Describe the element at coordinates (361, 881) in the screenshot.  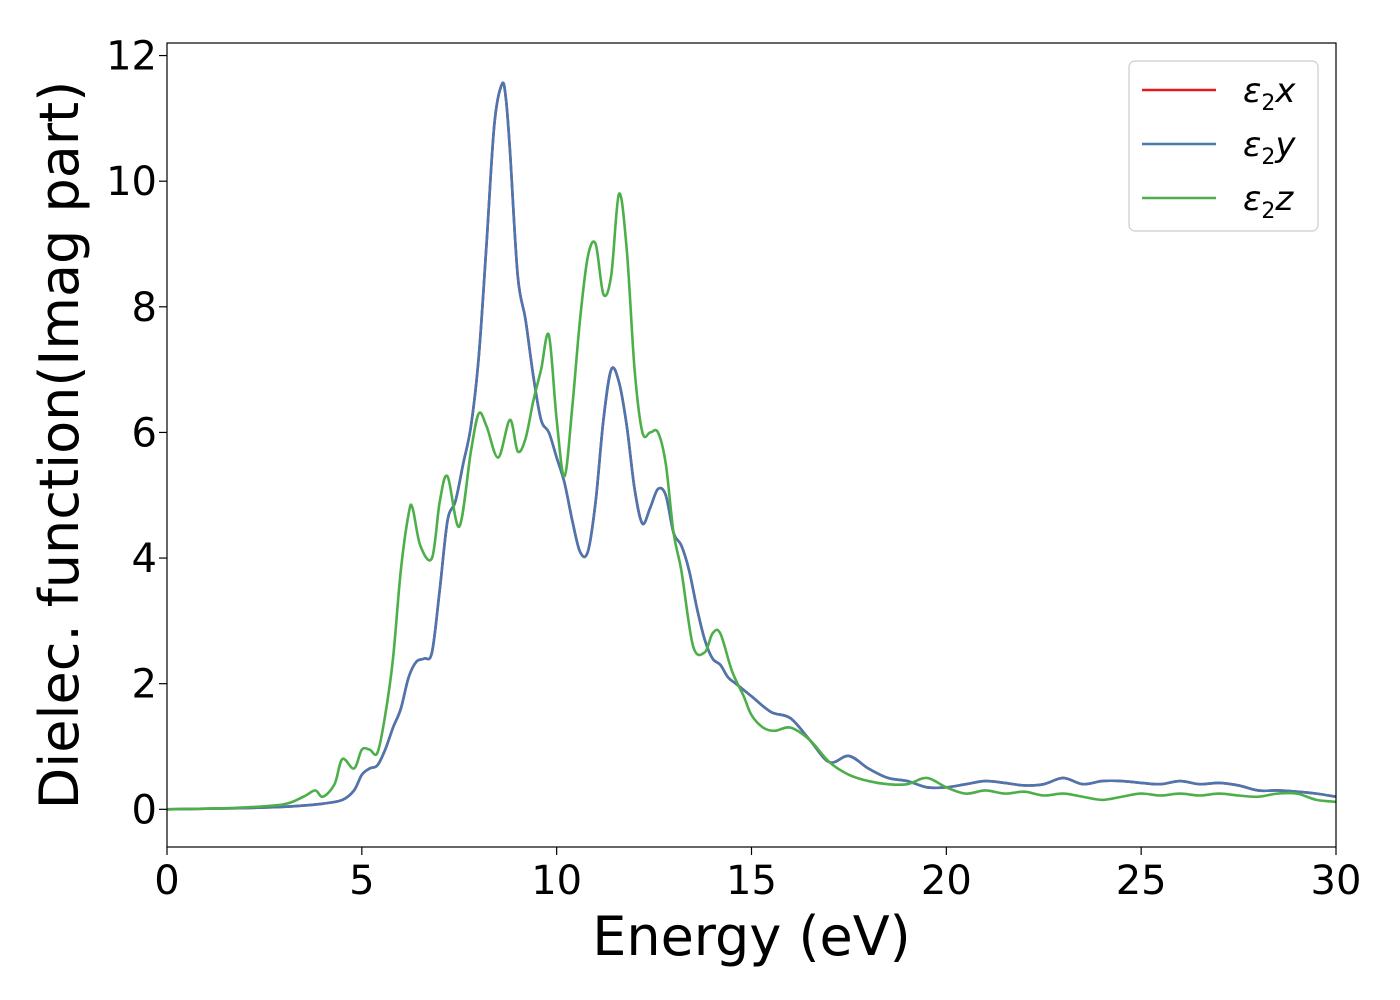
I see `x-tick-label: 5` at that location.